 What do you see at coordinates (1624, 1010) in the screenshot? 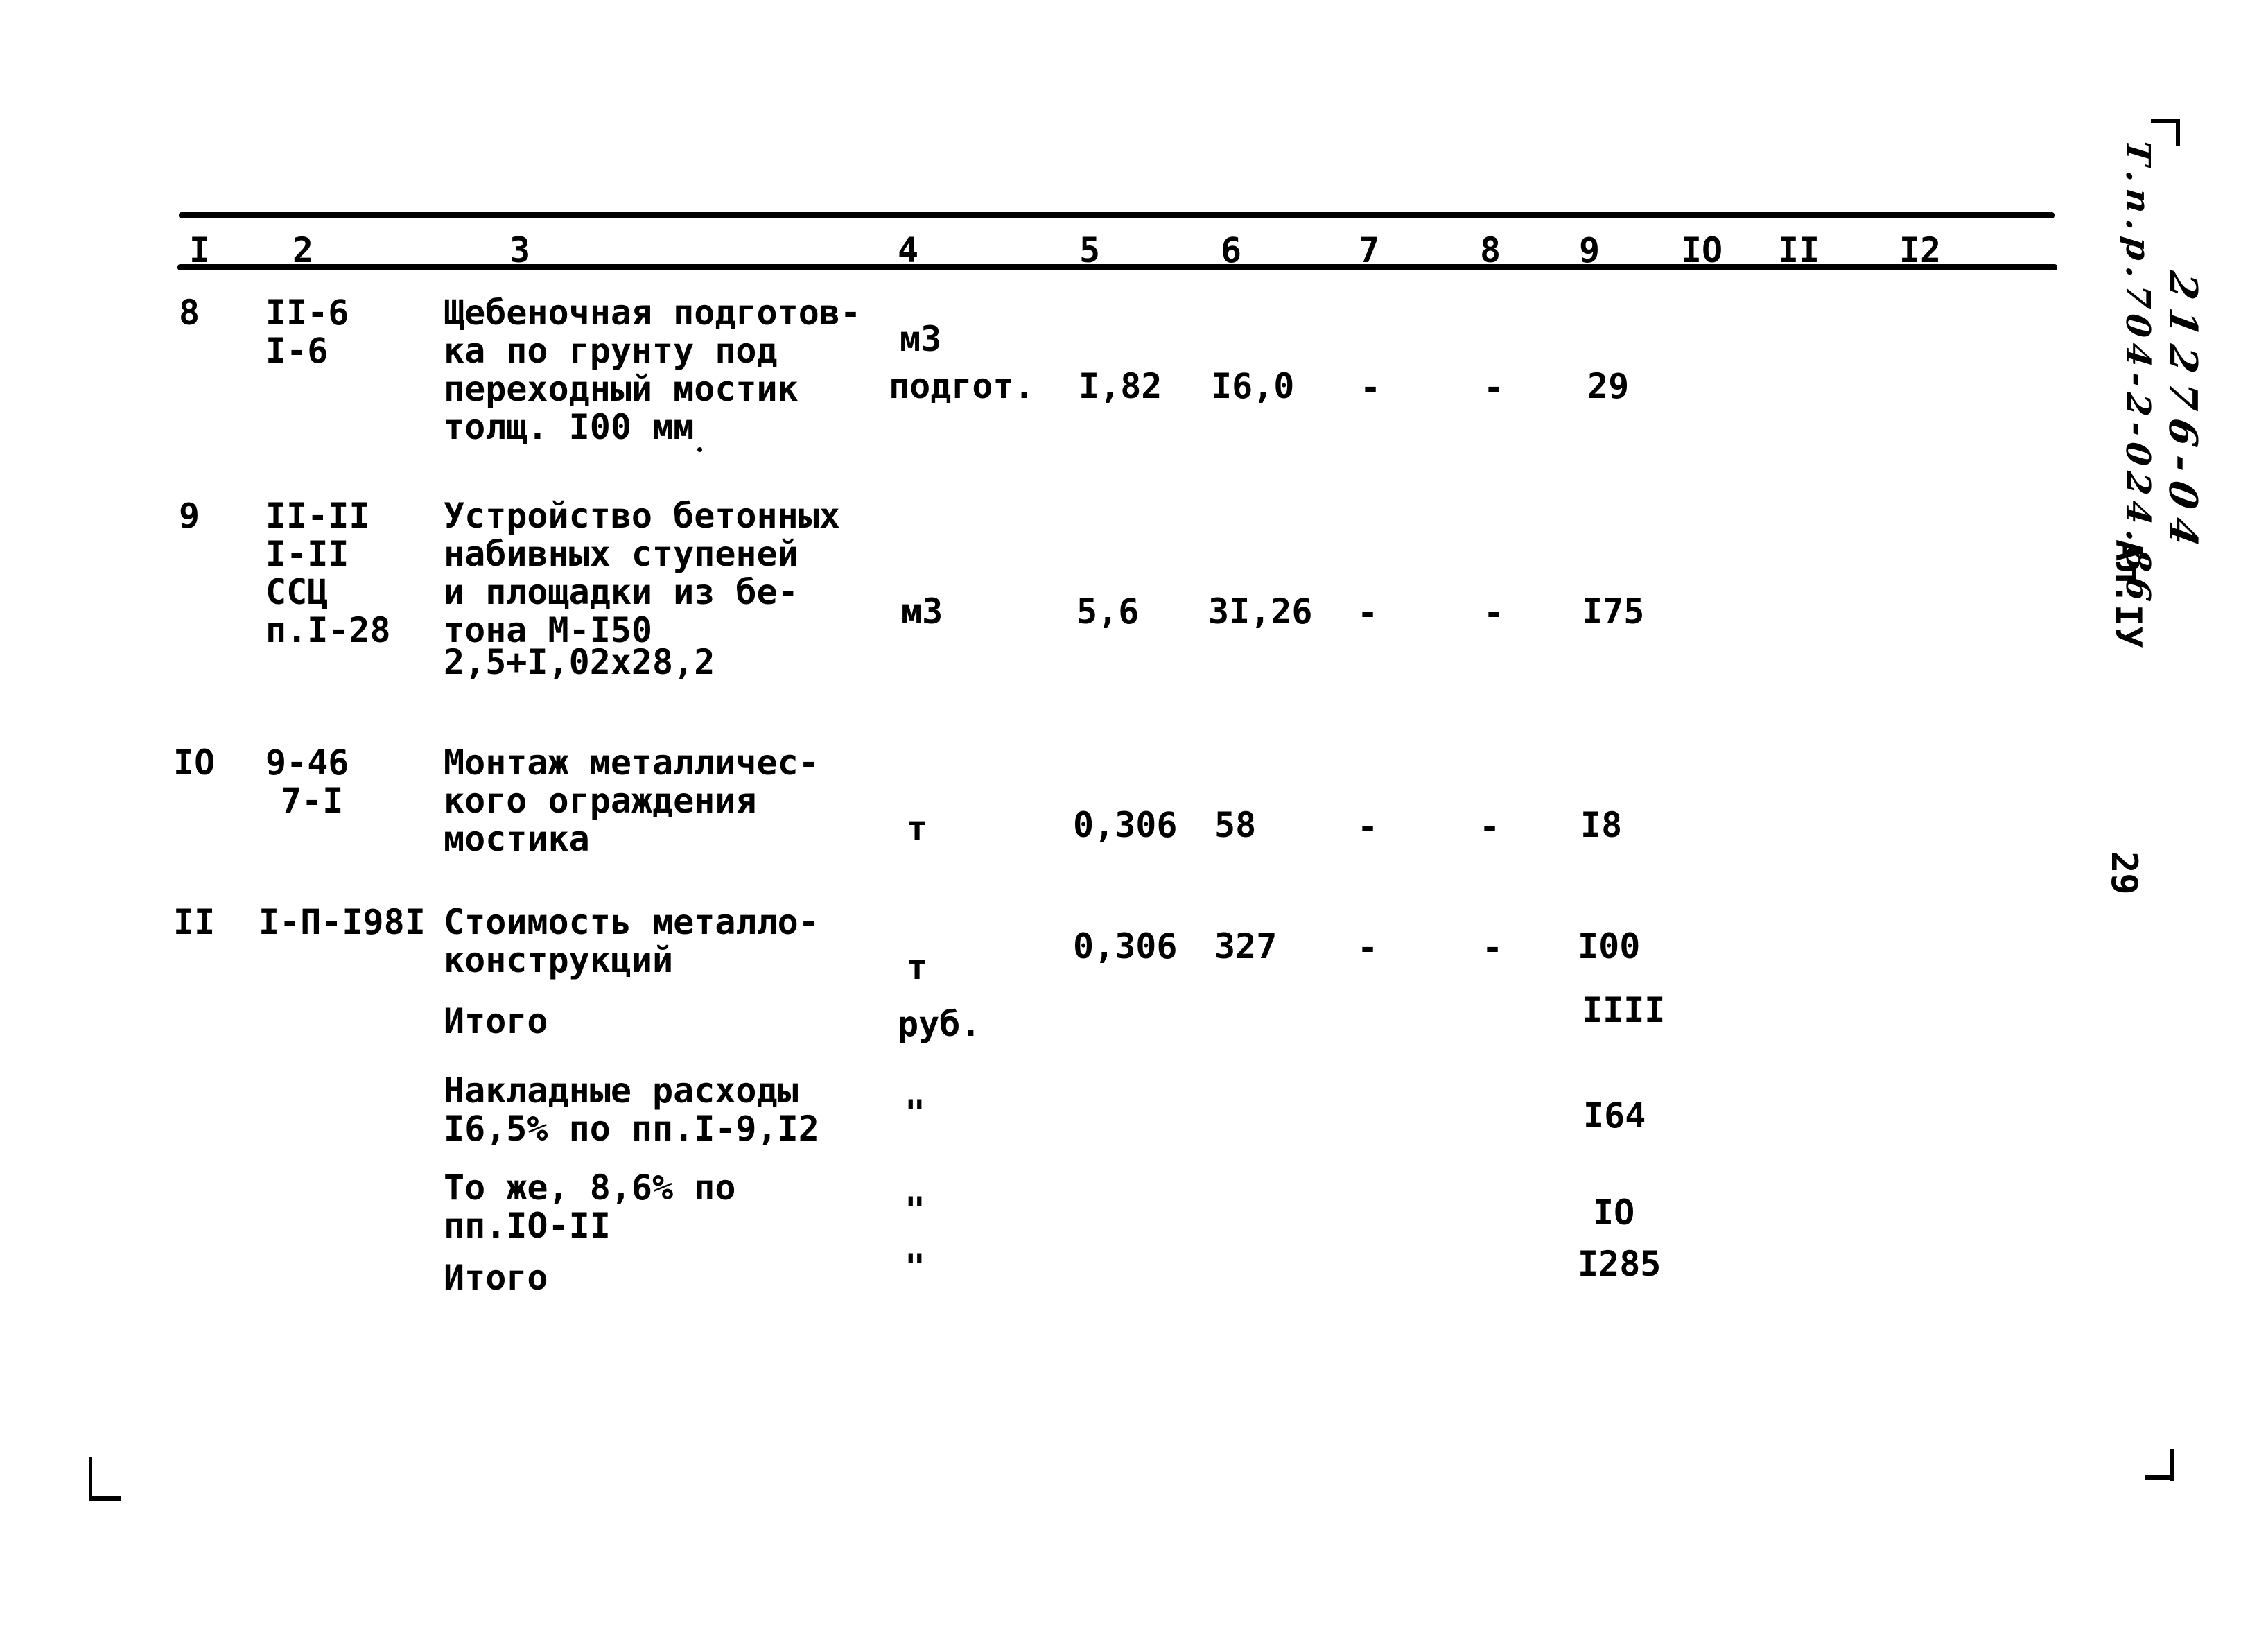
I see `summary-total: IIII` at bounding box center [1624, 1010].